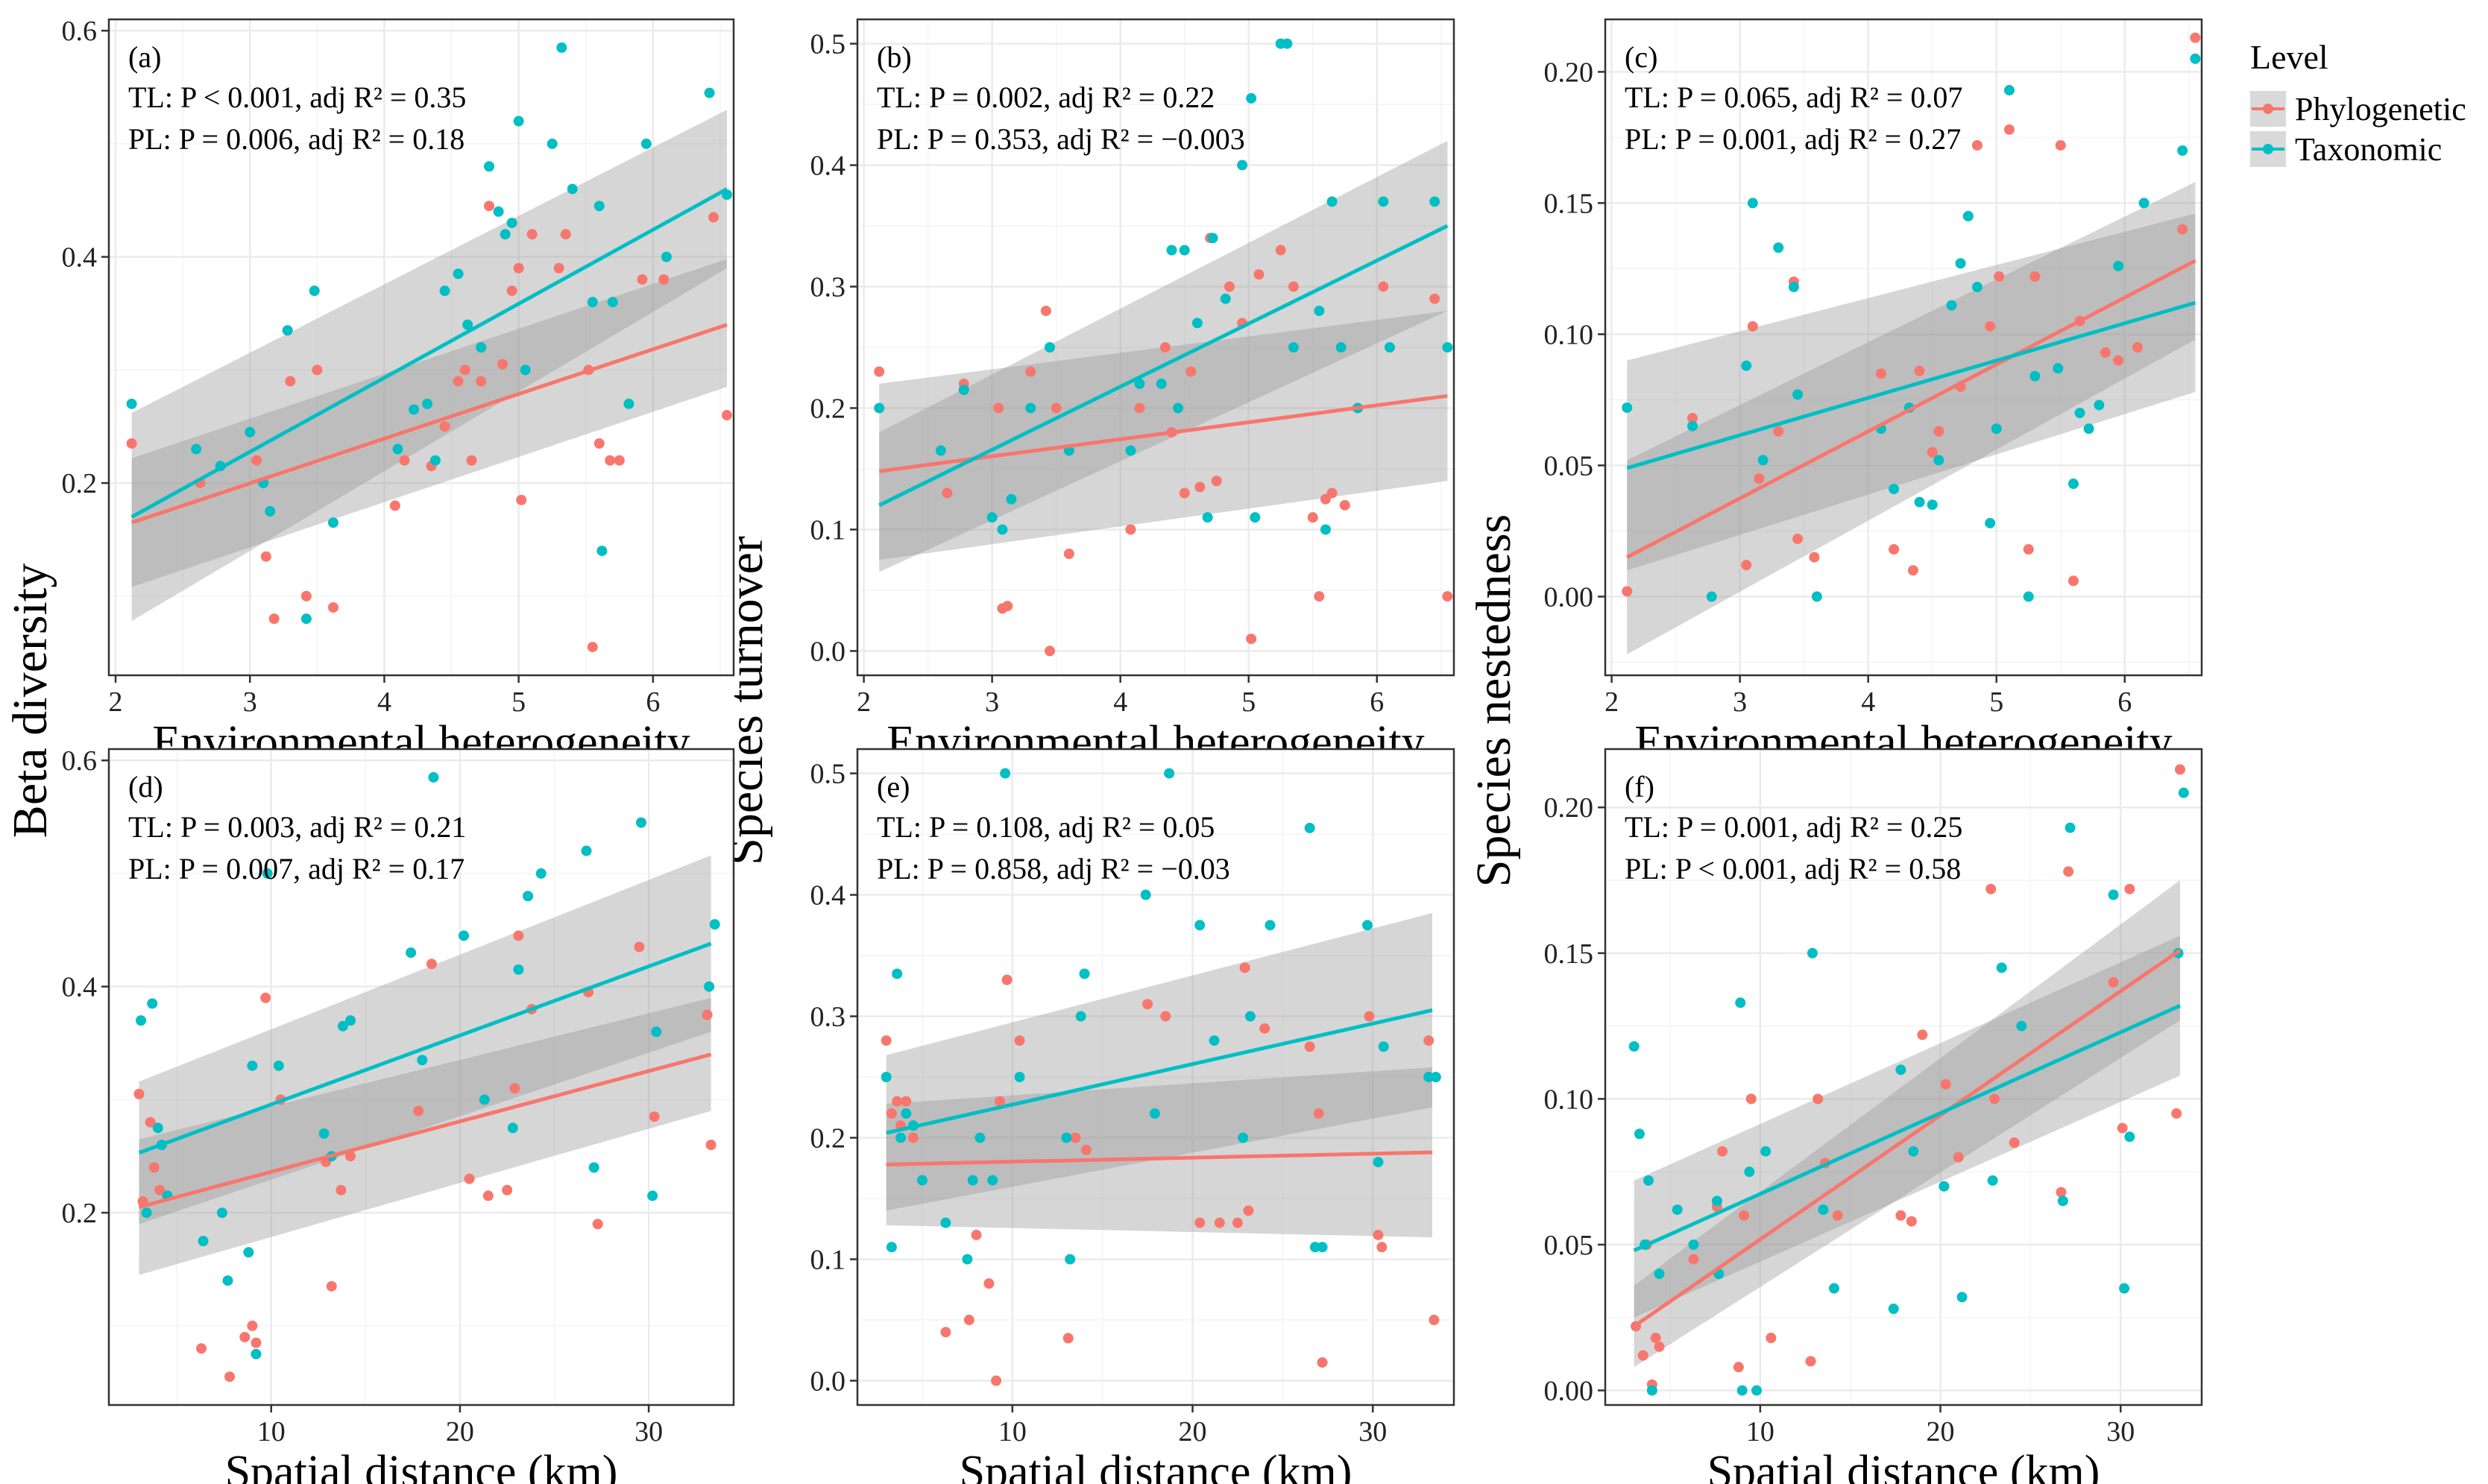  Describe the element at coordinates (421, 1077) in the screenshot. I see `panel-border` at that location.